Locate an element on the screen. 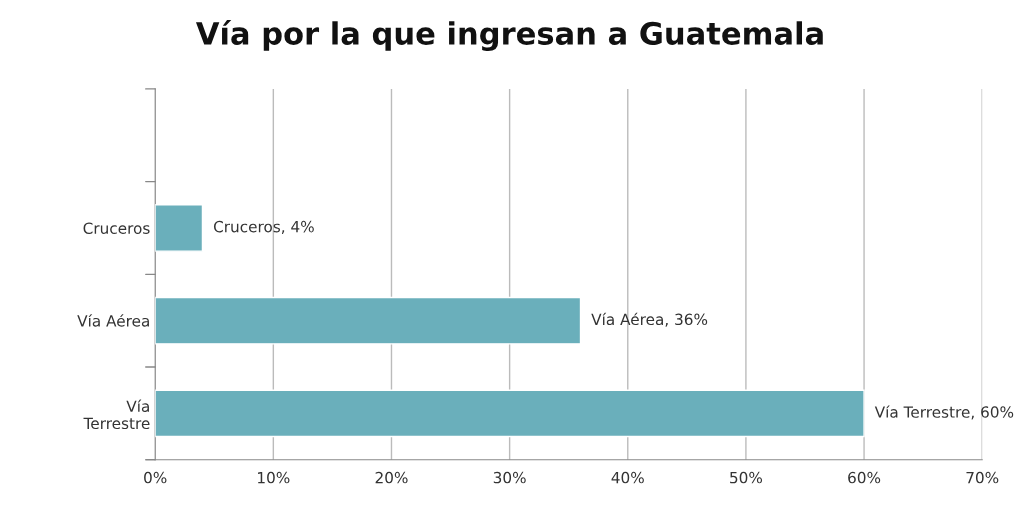  x-tick-label: 20% is located at coordinates (391, 477).